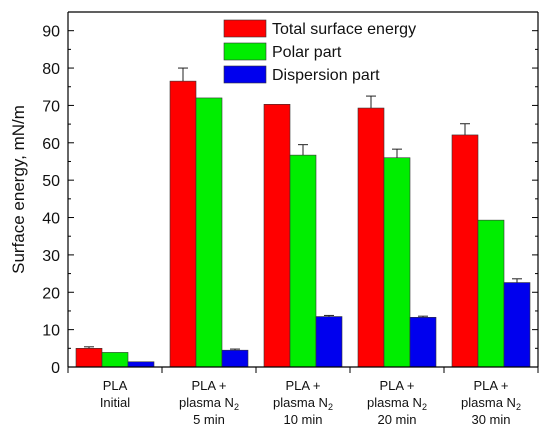 This screenshot has height=435, width=550. Describe the element at coordinates (344, 29) in the screenshot. I see `legend-label: Total surface energy` at that location.